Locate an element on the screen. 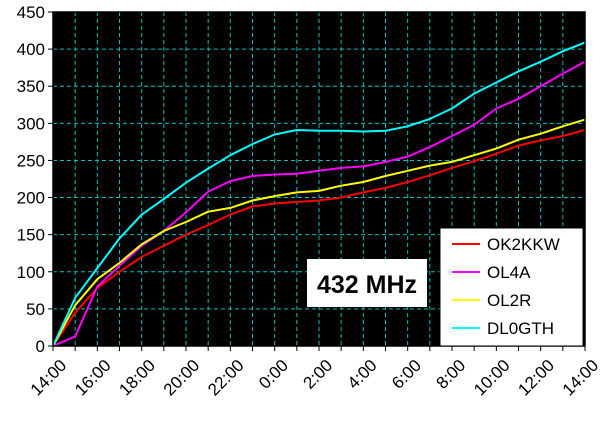  x-tick-label: 2:00 is located at coordinates (317, 374).